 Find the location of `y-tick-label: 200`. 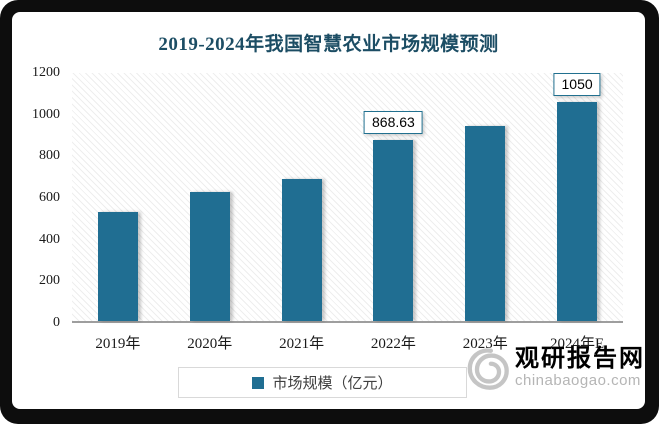

y-tick-label: 200 is located at coordinates (49, 281).